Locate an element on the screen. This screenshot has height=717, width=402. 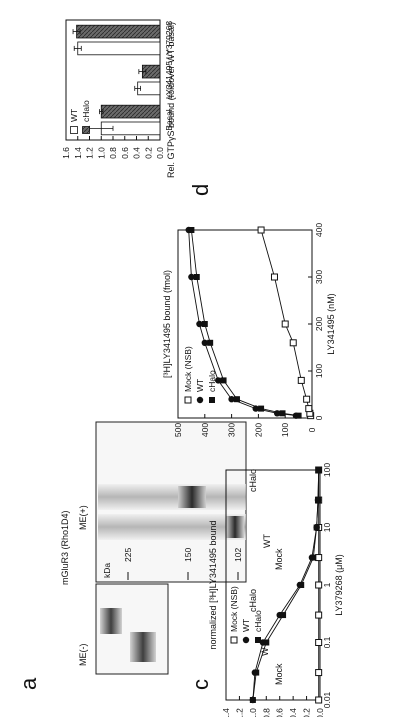
chart-b-xtick-label: 100 is located at coordinates (319, 371).